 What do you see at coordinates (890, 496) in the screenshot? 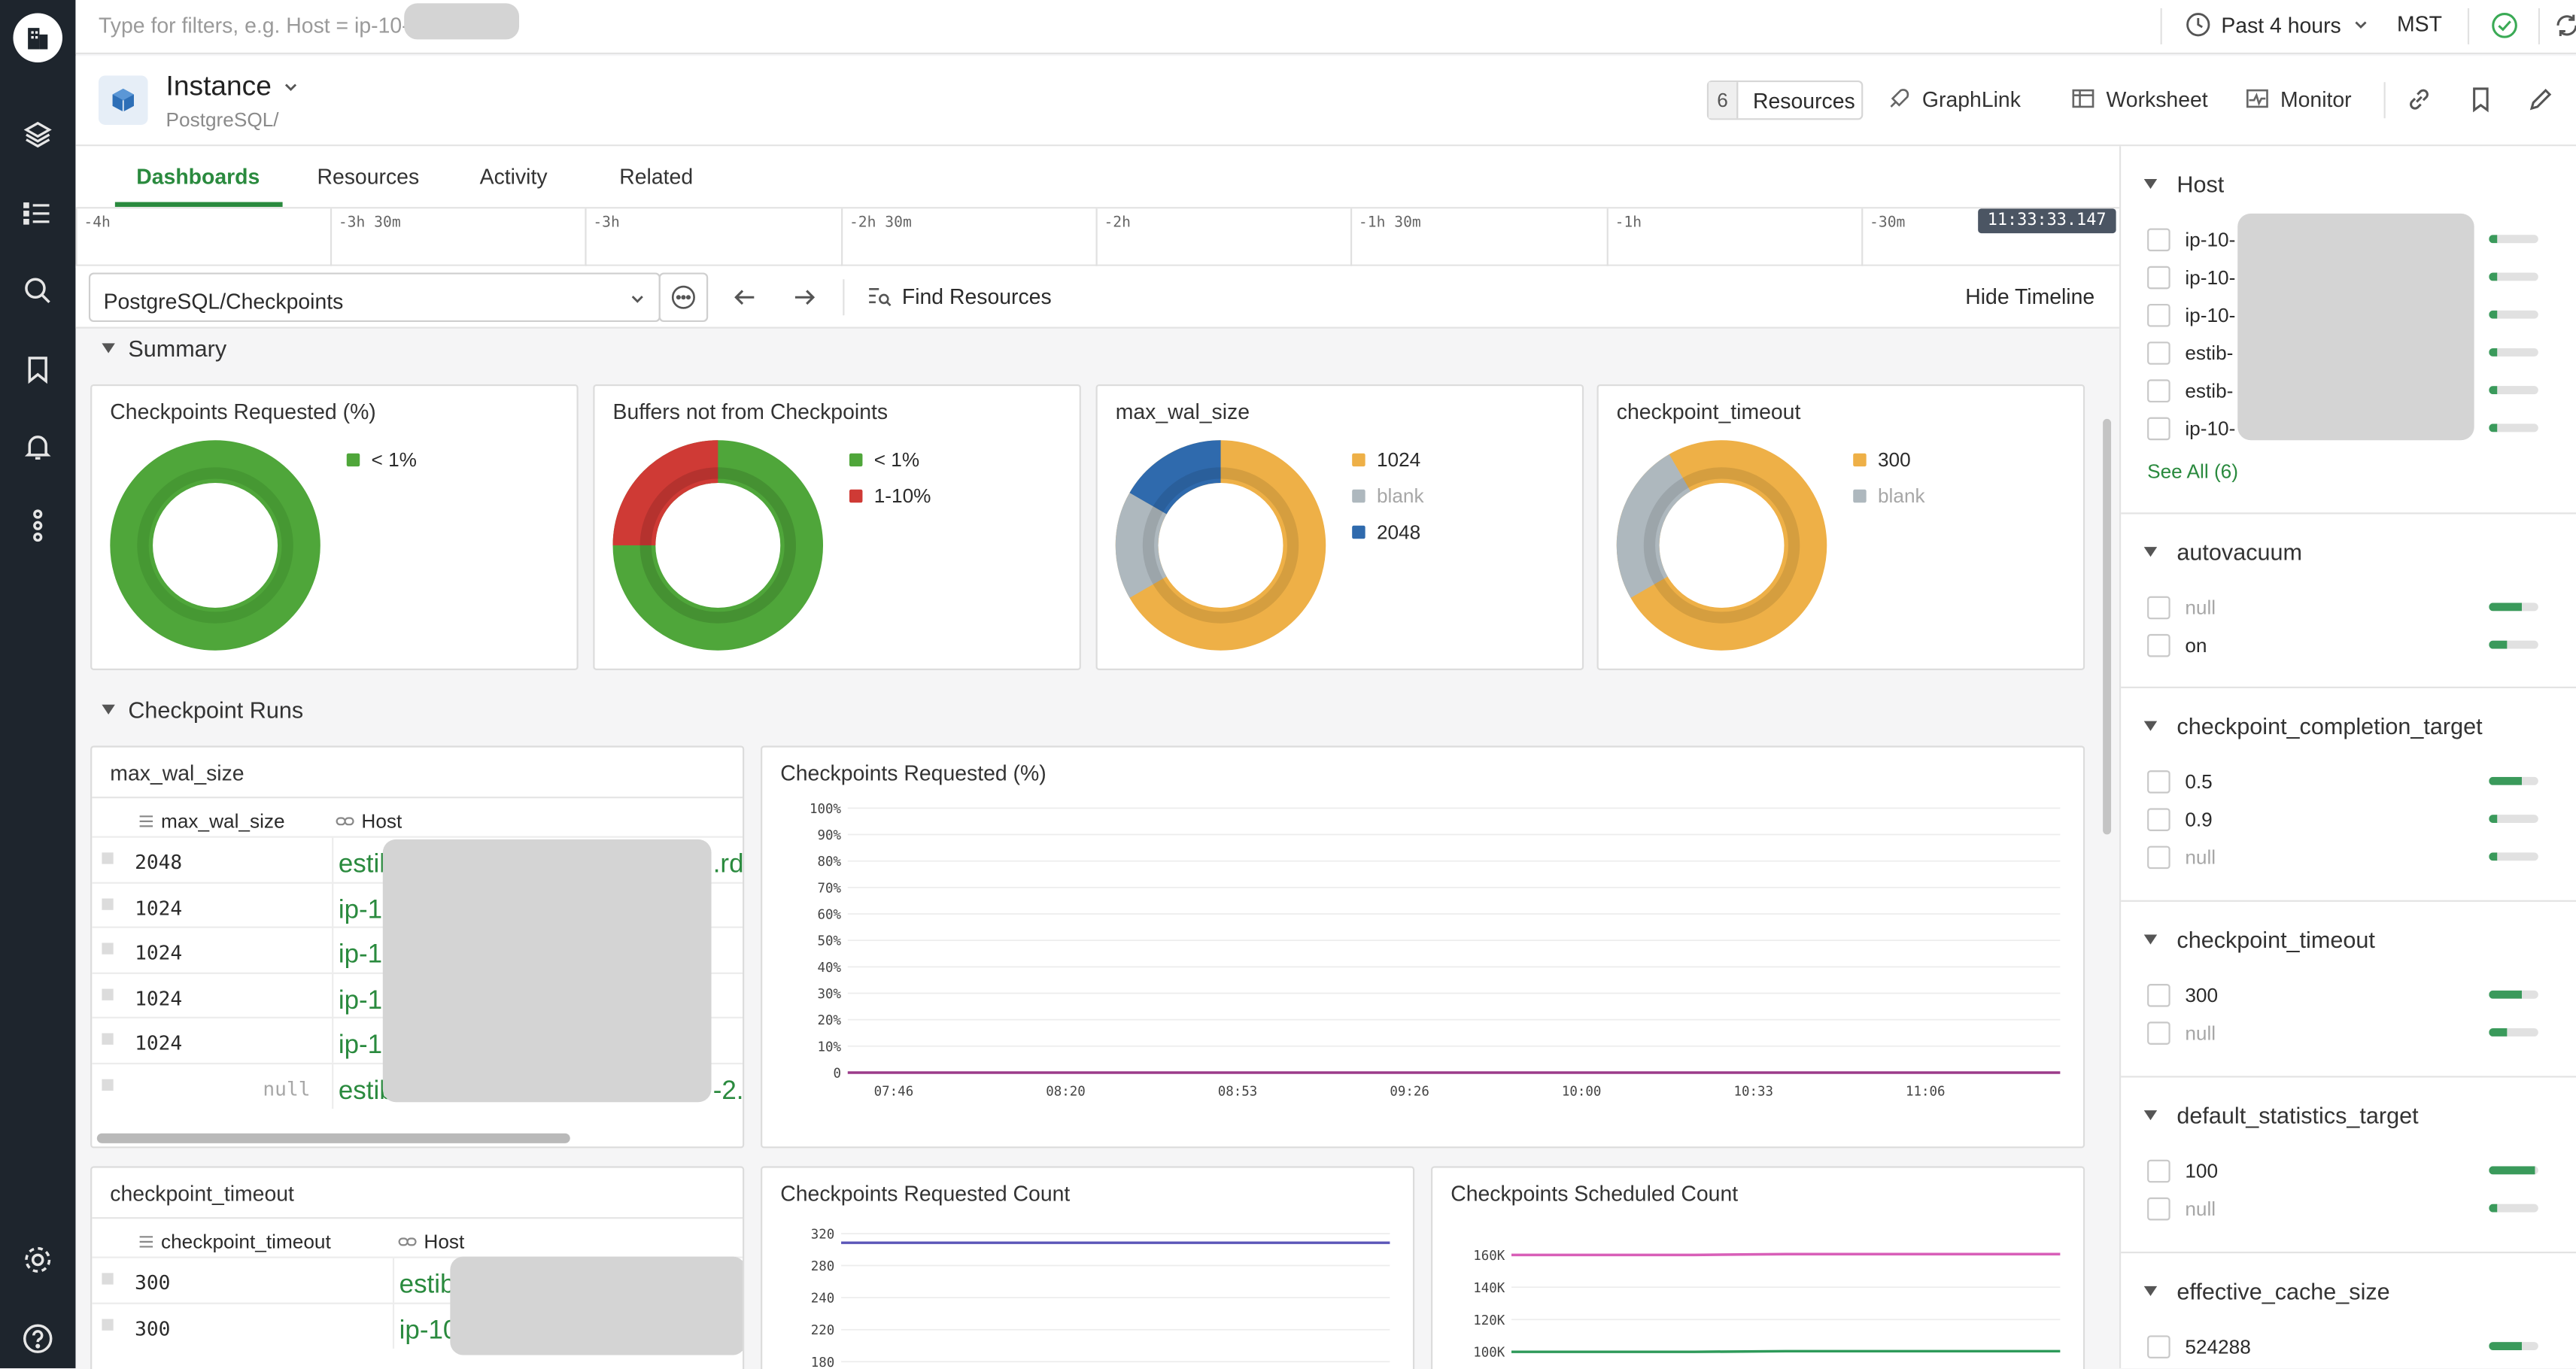
I see `legend-item: 1-10%` at bounding box center [890, 496].